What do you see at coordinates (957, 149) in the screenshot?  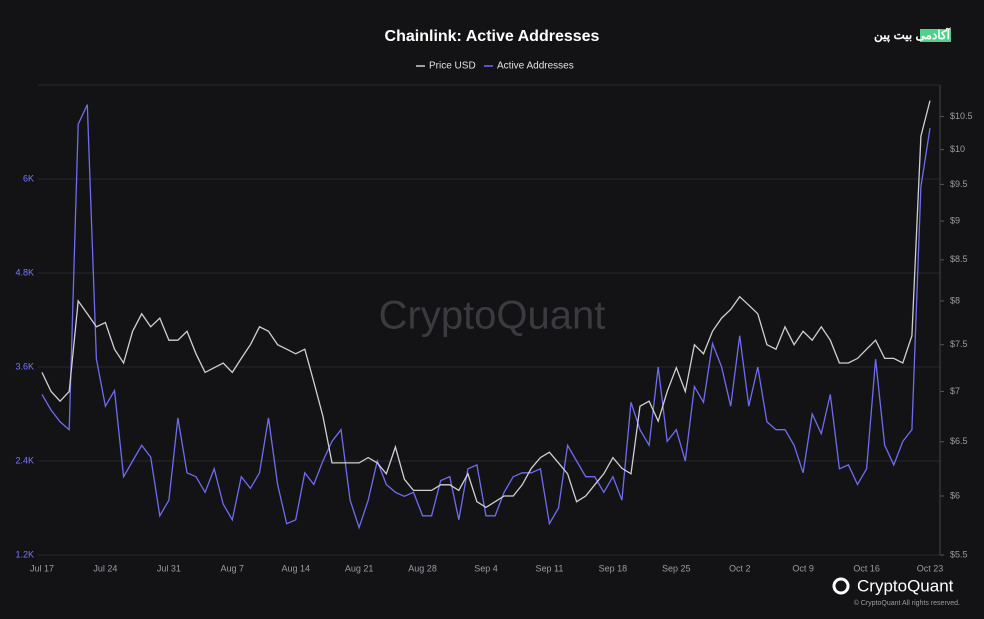 I see `y2-tick-label: $10` at bounding box center [957, 149].